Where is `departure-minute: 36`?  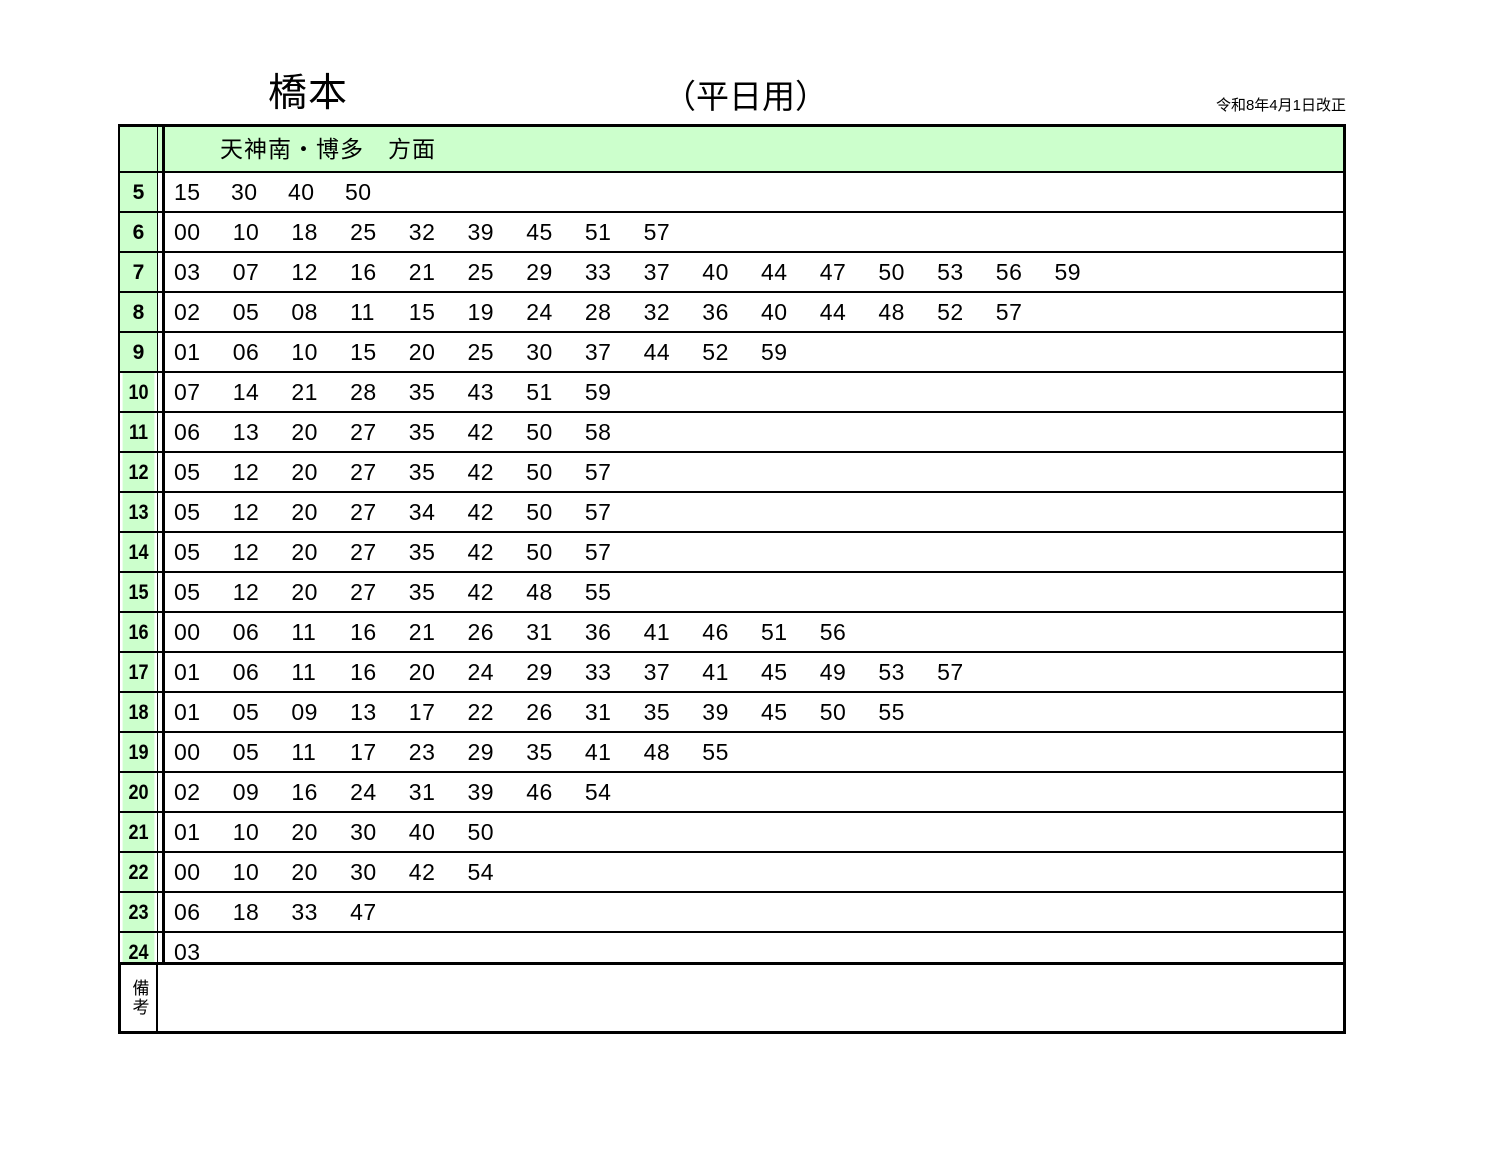 departure-minute: 36 is located at coordinates (715, 312).